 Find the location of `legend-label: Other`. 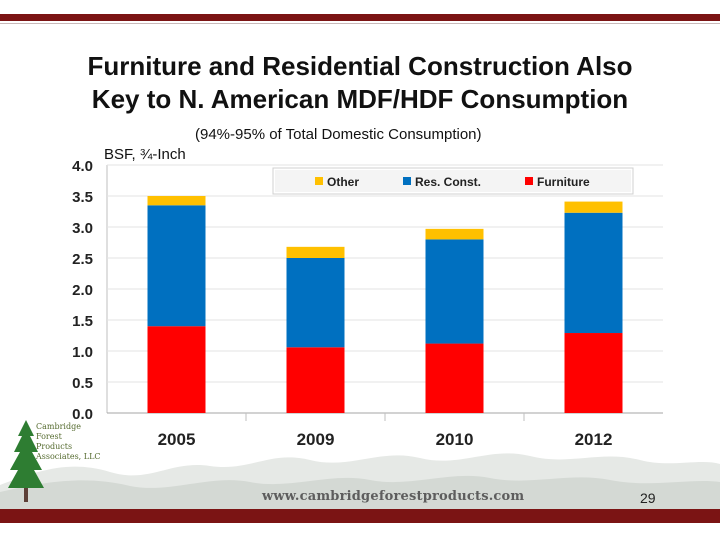

legend-label: Other is located at coordinates (343, 182).